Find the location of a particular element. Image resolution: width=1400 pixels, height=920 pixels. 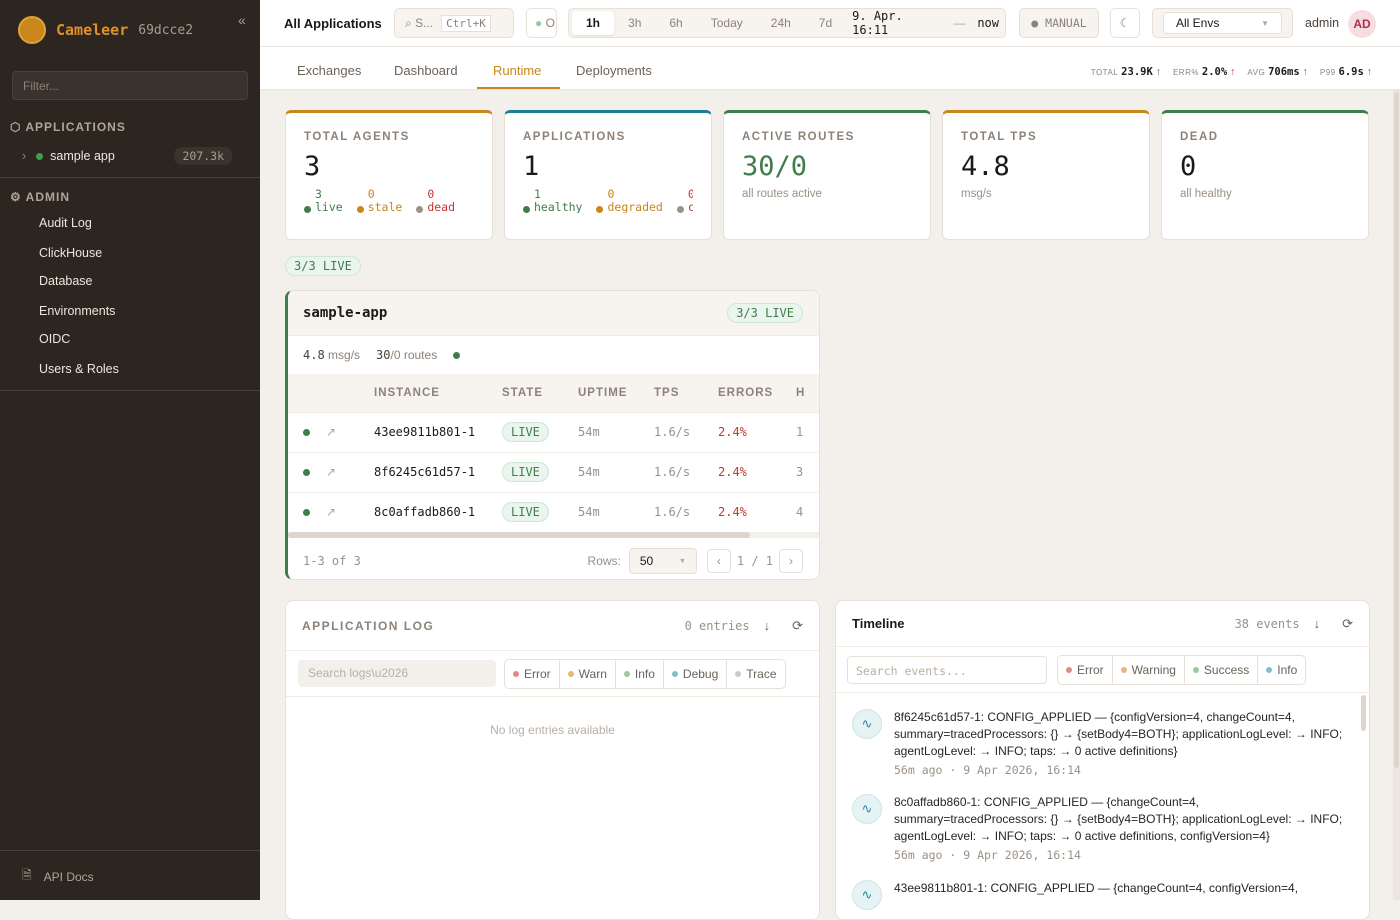

prev-page-button: ‹ is located at coordinates (718, 561).